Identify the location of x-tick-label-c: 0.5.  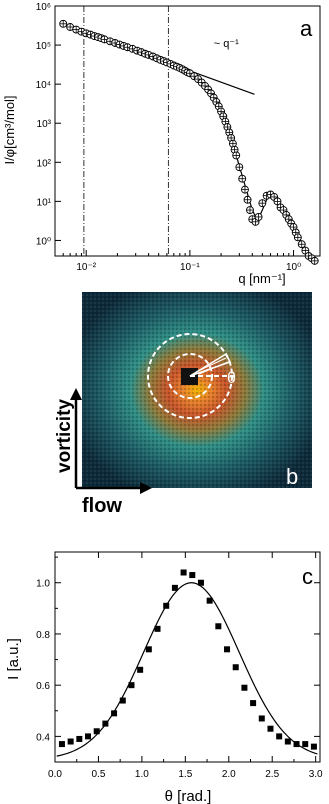
(98, 774).